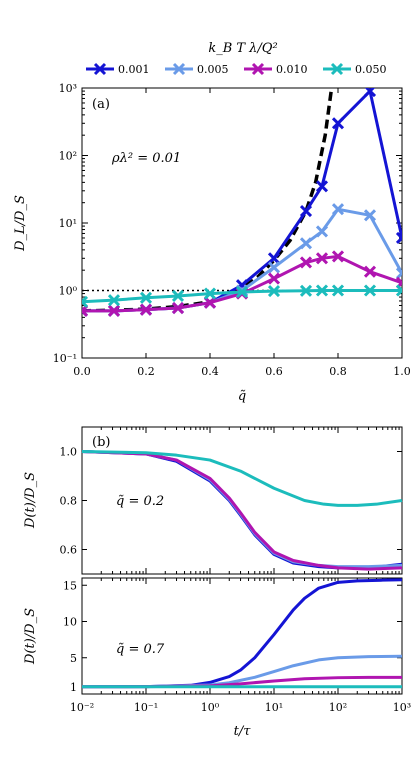 The width and height of the screenshot is (415, 761). Describe the element at coordinates (292, 69) in the screenshot. I see `legend-entry: 0.010` at that location.